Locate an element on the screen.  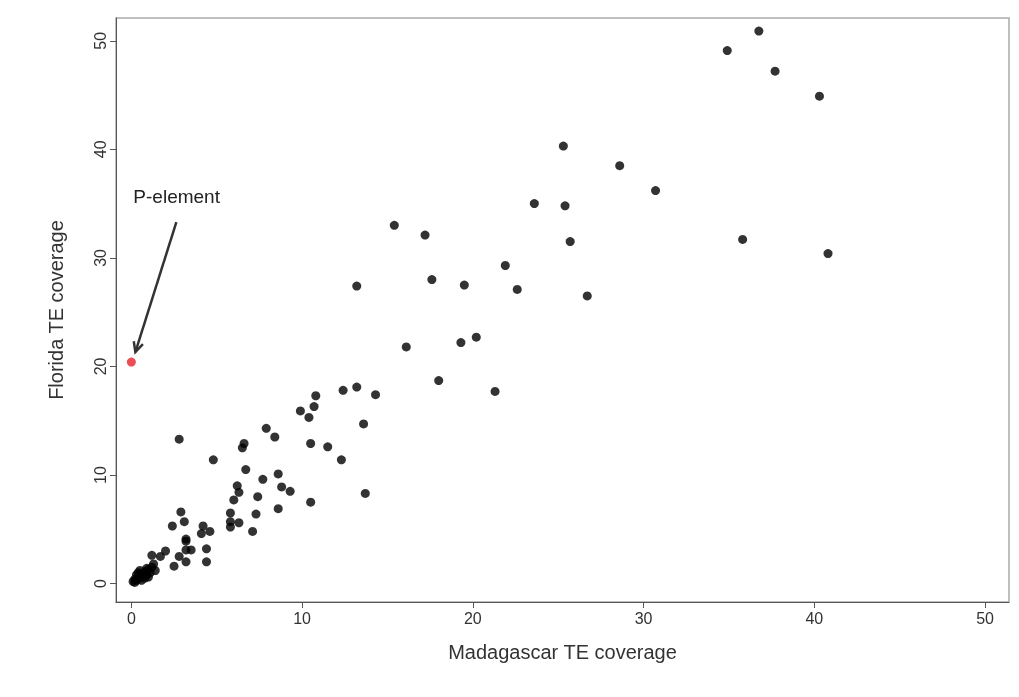
x-tick-label: 20 is located at coordinates (472, 618).